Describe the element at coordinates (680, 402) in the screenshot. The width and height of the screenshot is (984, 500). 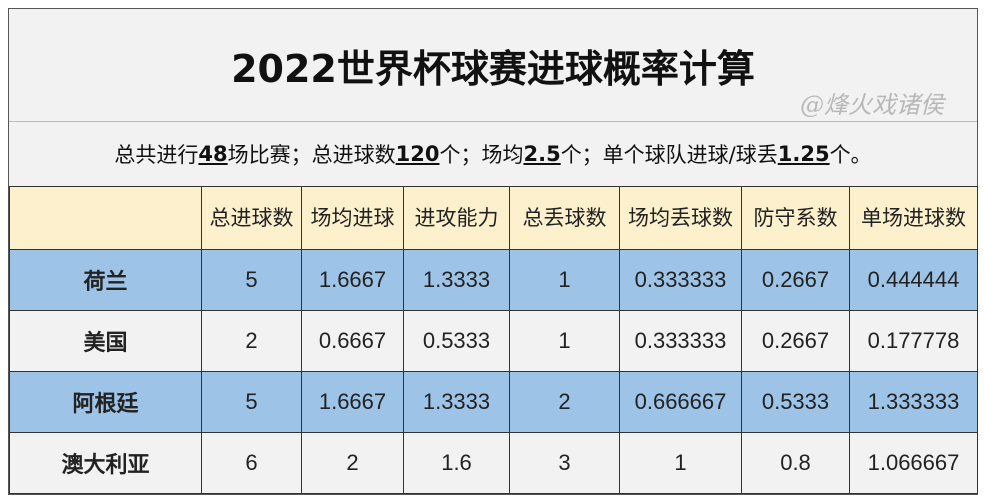
I see `value-cell: 0.666667` at that location.